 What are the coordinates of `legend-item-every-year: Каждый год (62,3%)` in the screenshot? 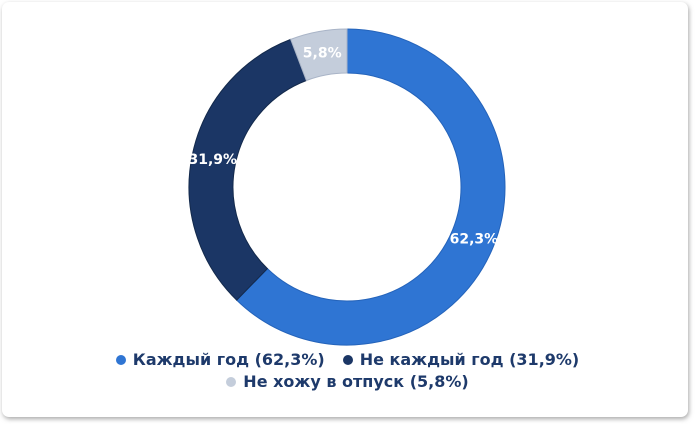 It's located at (220, 360).